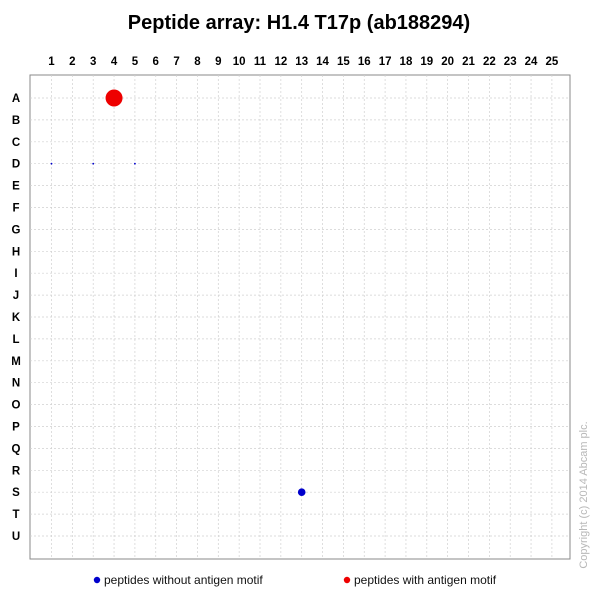  I want to click on x-tick-label: 17, so click(385, 62).